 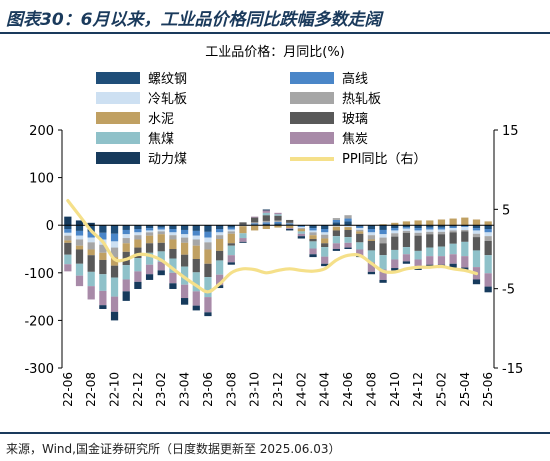 What do you see at coordinates (79, 223) in the screenshot?
I see `bar-动力煤-22-07` at bounding box center [79, 223].